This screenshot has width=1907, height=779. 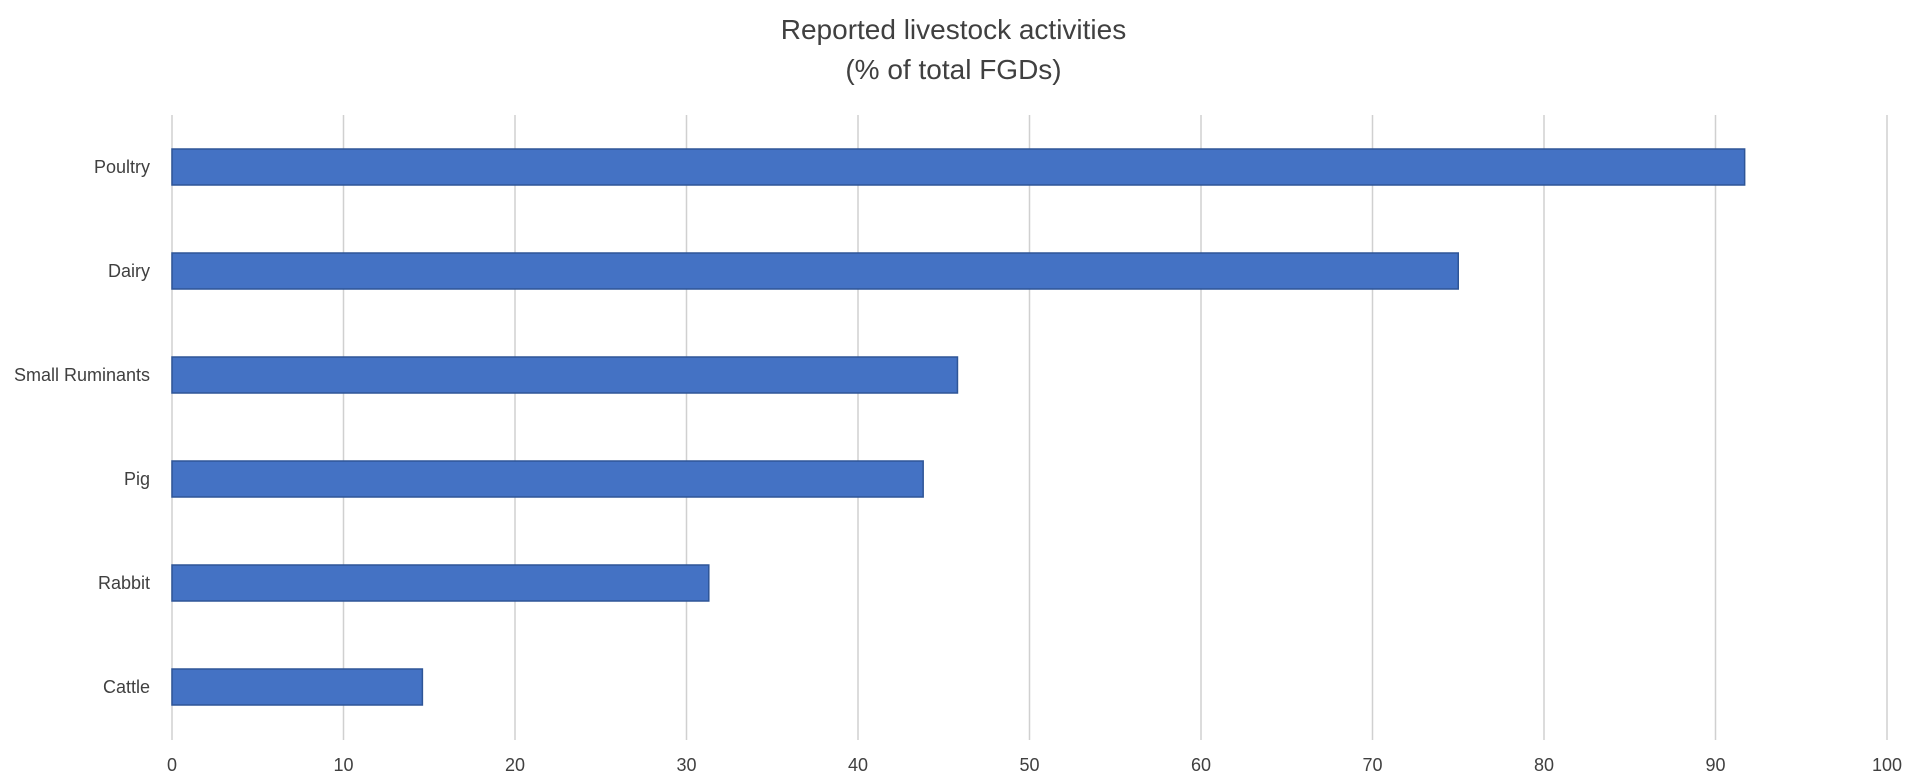 What do you see at coordinates (1029, 765) in the screenshot?
I see `x-tick-label: 50` at bounding box center [1029, 765].